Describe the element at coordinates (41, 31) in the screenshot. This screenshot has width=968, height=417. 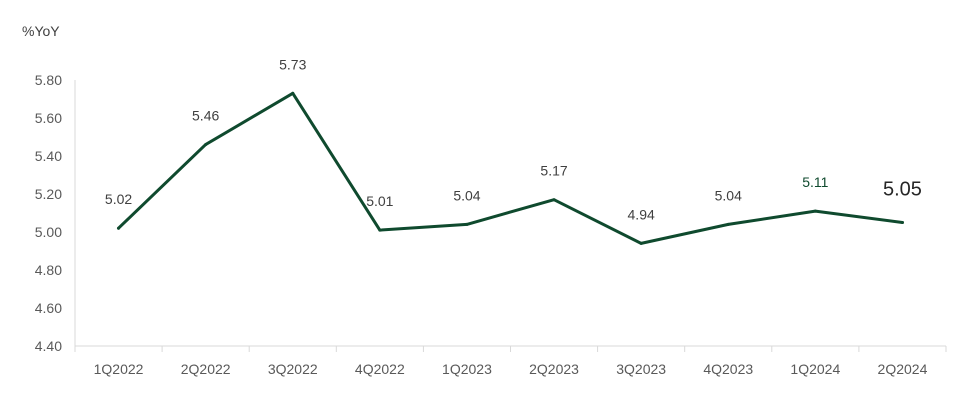
I see `y-axis-unit-label: %YoY` at that location.